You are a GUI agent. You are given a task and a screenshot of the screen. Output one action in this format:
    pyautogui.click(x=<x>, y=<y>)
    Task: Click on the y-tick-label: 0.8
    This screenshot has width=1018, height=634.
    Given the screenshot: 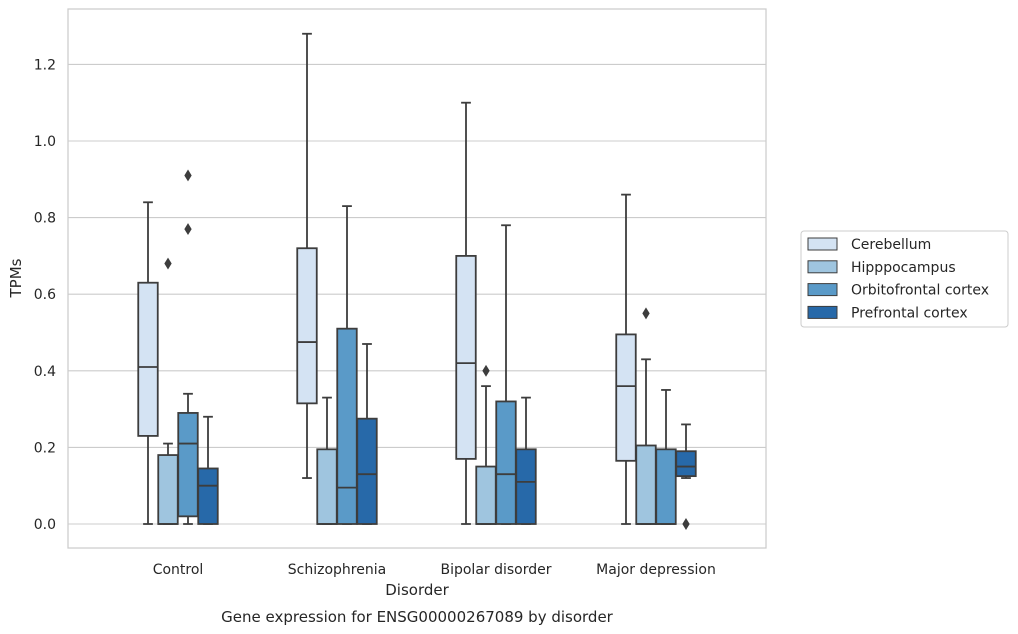 What is the action you would take?
    pyautogui.click(x=45, y=219)
    